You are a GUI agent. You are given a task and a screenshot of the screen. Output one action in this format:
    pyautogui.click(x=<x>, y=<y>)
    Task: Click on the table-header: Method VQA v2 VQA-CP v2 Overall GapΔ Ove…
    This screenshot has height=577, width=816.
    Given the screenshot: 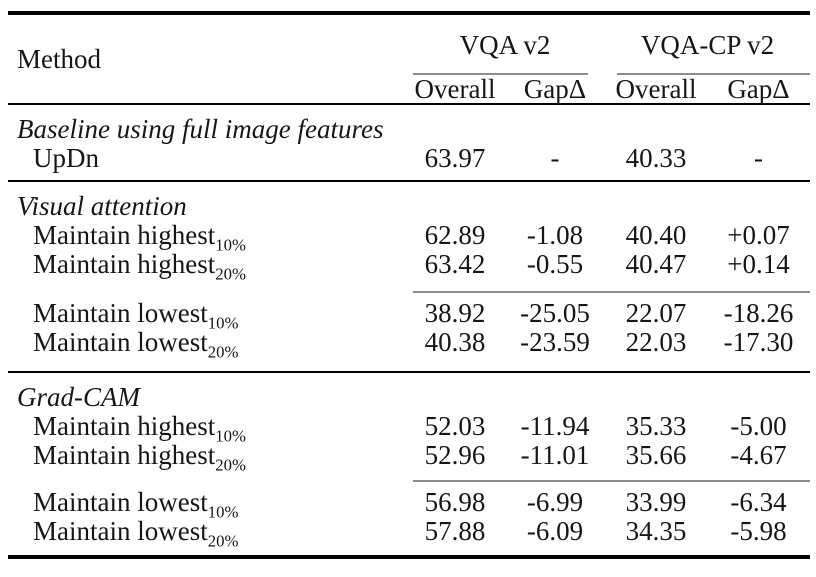 What is the action you would take?
    pyautogui.click(x=409, y=59)
    